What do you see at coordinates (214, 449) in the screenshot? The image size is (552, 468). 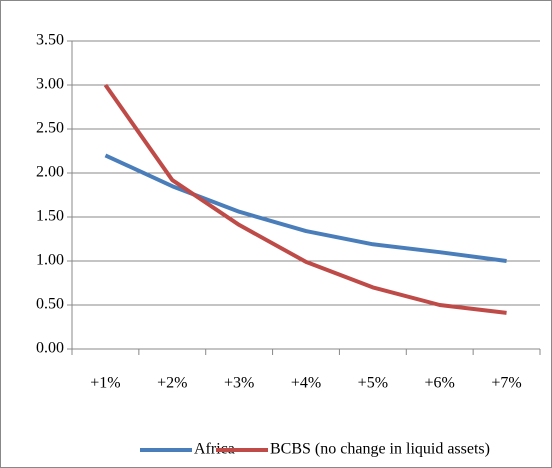 I see `legend-label: Africa` at bounding box center [214, 449].